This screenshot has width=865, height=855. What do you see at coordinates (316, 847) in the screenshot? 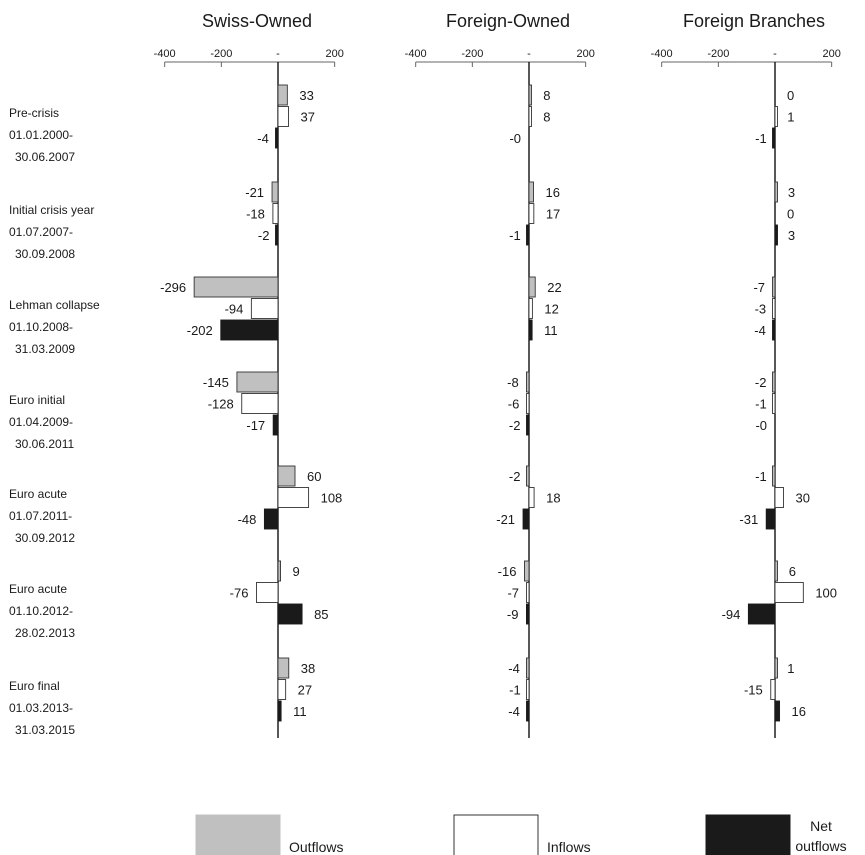
I see `legend-label: Outflows` at bounding box center [316, 847].